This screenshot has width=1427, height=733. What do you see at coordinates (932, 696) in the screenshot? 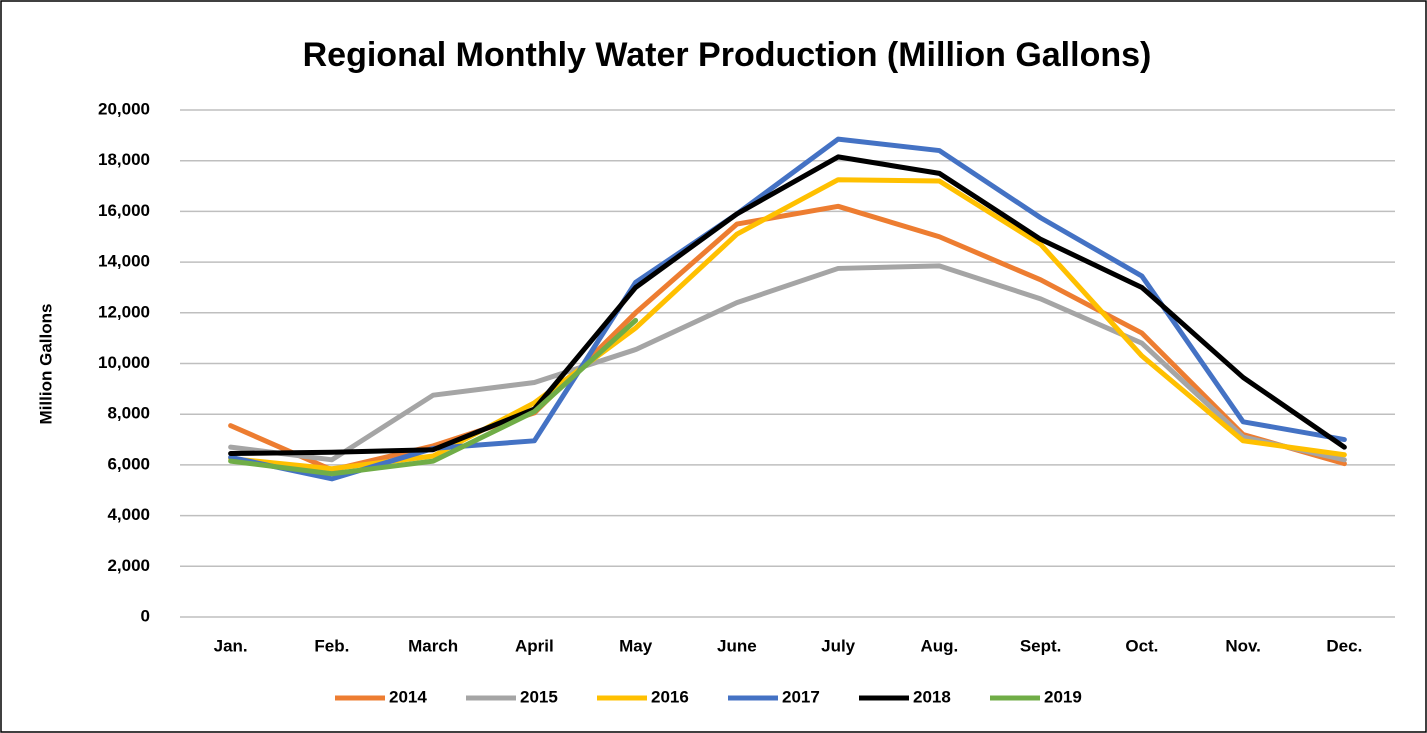
I see `legend-label: 2018` at bounding box center [932, 696].